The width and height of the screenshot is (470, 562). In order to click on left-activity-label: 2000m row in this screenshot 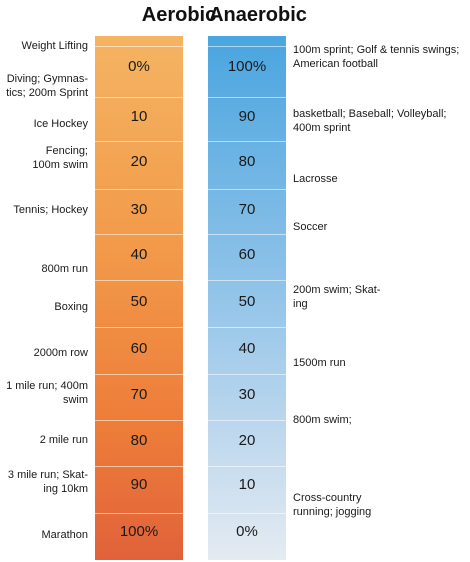, I will do `click(61, 353)`.